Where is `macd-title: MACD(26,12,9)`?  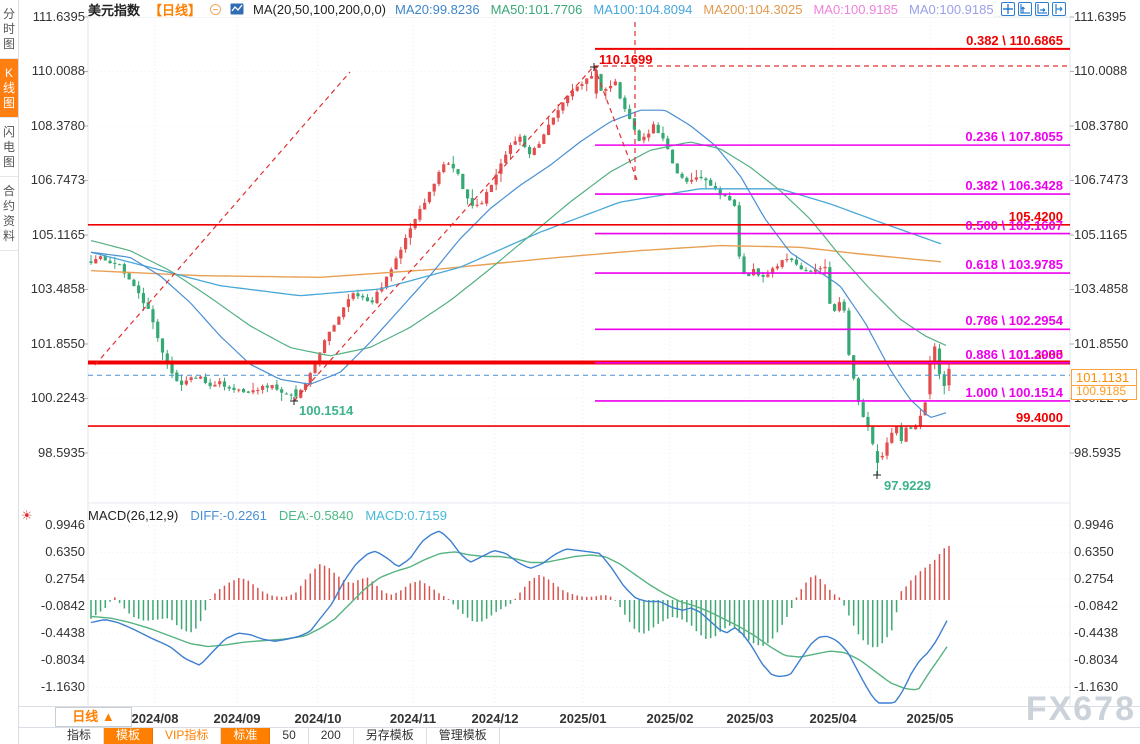
macd-title: MACD(26,12,9) is located at coordinates (133, 515).